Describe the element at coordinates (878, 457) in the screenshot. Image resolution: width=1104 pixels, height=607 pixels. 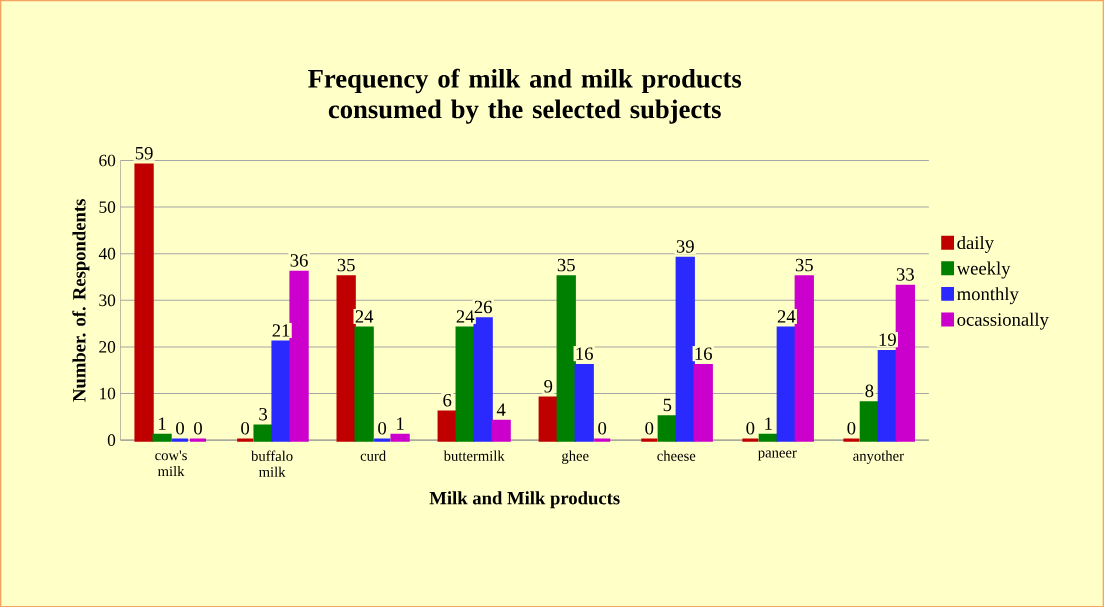
I see `x-tick-label: anyother` at that location.